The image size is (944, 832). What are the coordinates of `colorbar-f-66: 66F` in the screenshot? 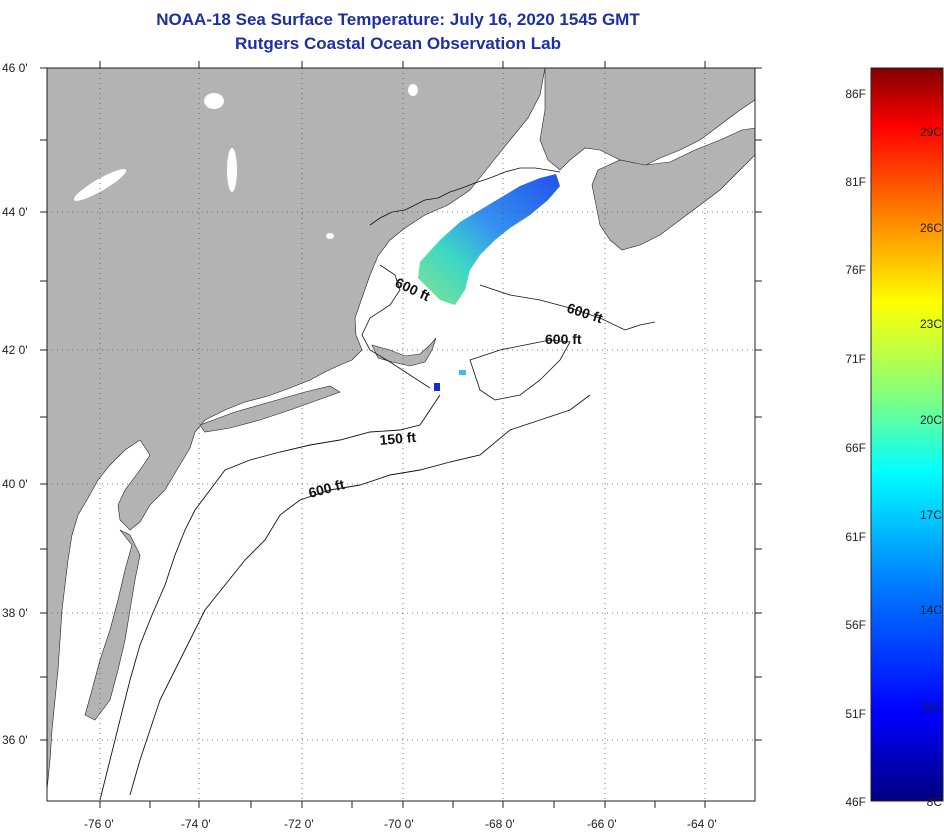 It's located at (855, 448).